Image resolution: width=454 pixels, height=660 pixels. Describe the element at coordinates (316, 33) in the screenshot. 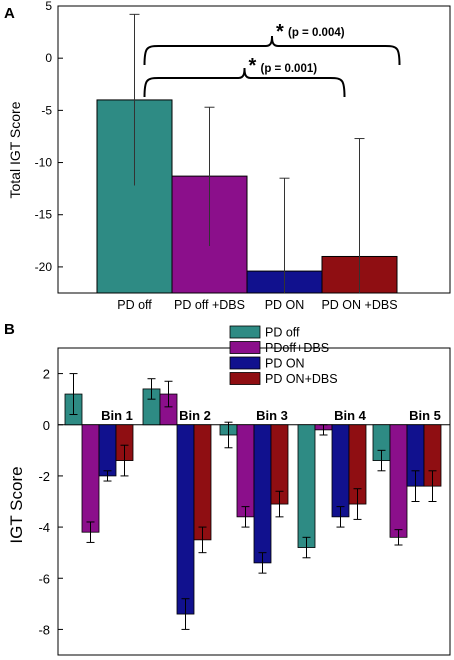

I see `panel-a-p-value: (p = 0.004)` at that location.